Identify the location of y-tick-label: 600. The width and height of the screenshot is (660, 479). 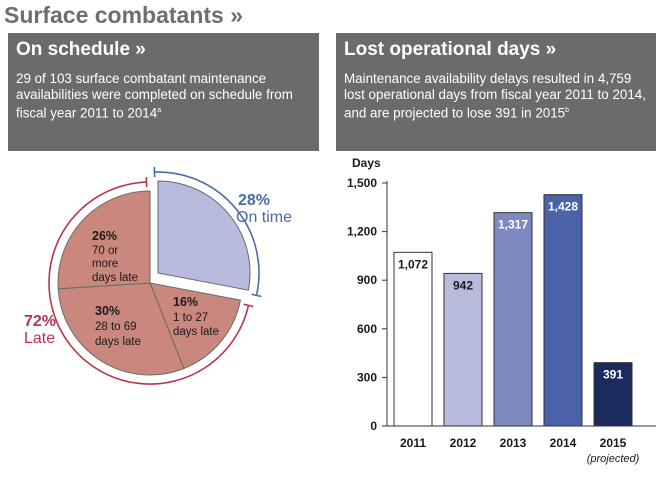
(367, 329).